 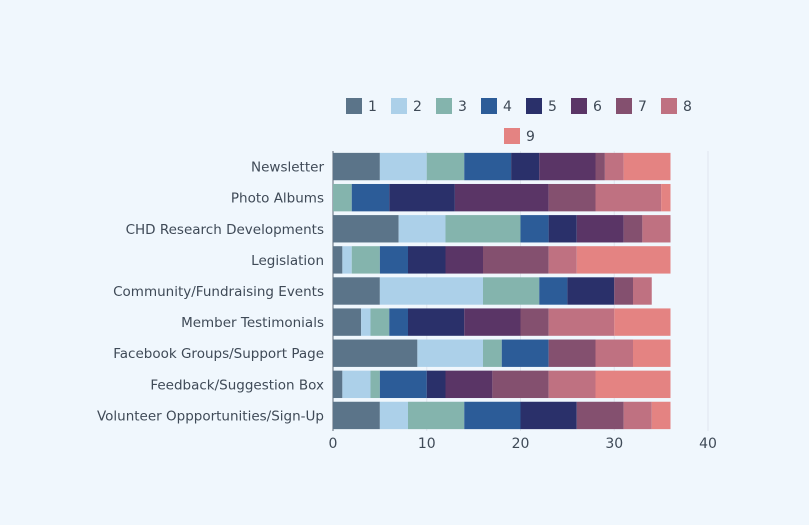 I want to click on x-tick-label: 40, so click(x=708, y=444).